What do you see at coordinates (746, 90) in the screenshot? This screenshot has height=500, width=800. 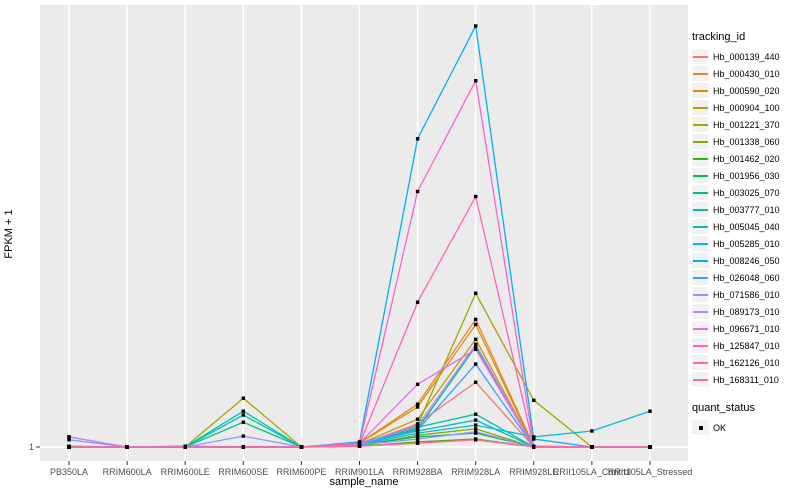 I see `legend-item-label: Hb_000590_020` at bounding box center [746, 90].